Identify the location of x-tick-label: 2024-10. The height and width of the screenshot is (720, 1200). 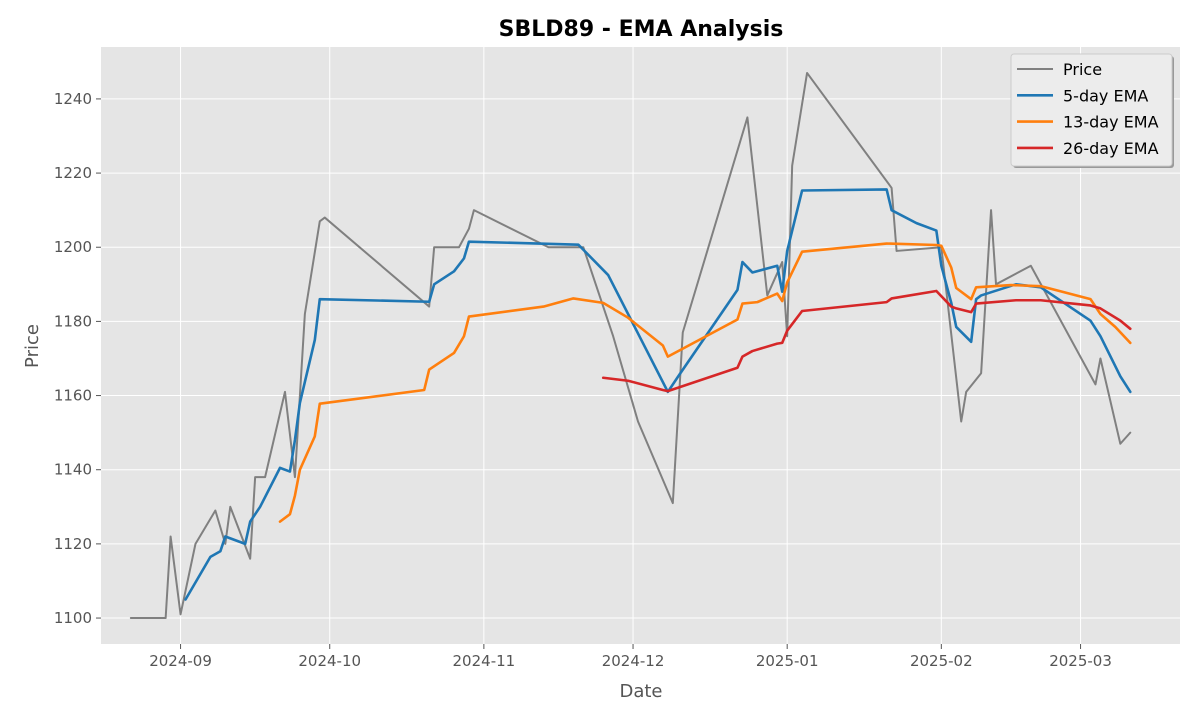
(329, 661).